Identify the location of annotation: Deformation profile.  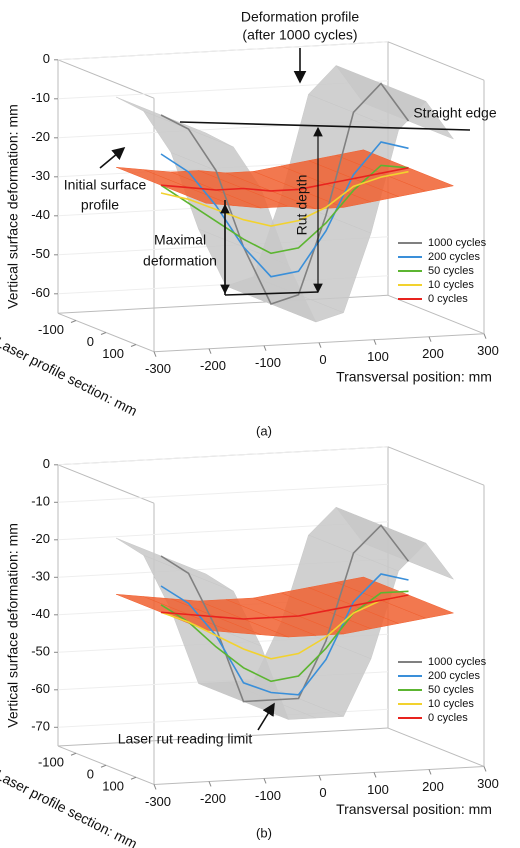
(300, 17).